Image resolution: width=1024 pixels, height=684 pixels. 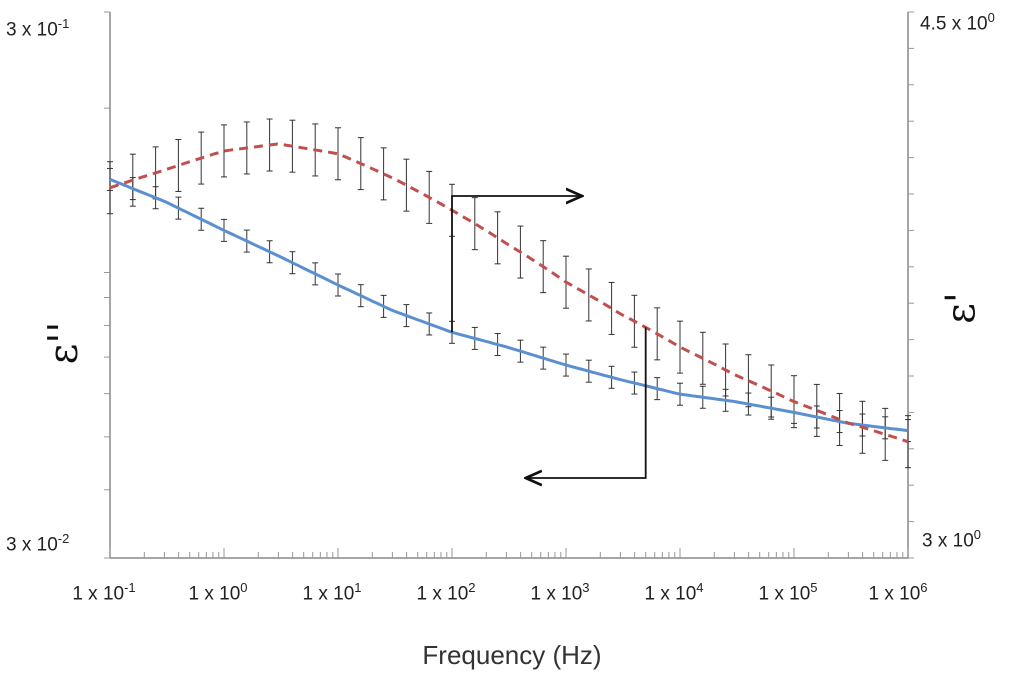 What do you see at coordinates (957, 22) in the screenshot?
I see `y-right-top-tick: 4.5 x 100` at bounding box center [957, 22].